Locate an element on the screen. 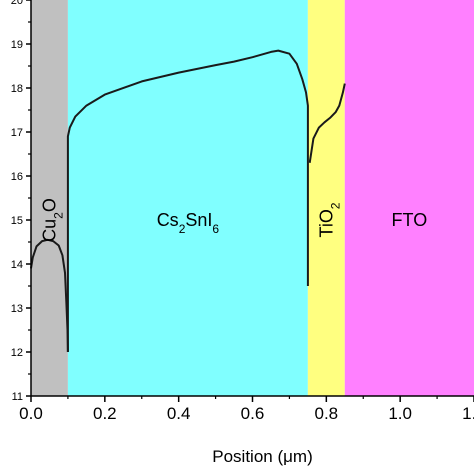 The height and width of the screenshot is (474, 474). y-tick-label-5: 16 is located at coordinates (17, 177).